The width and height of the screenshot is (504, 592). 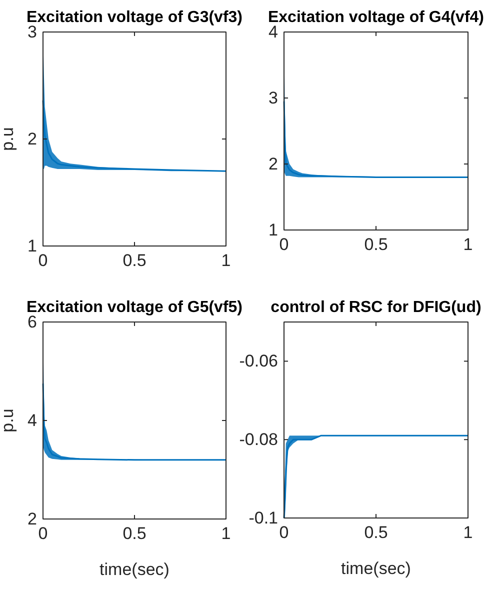 What do you see at coordinates (258, 361) in the screenshot?
I see `y-tick-label: -0.06` at bounding box center [258, 361].